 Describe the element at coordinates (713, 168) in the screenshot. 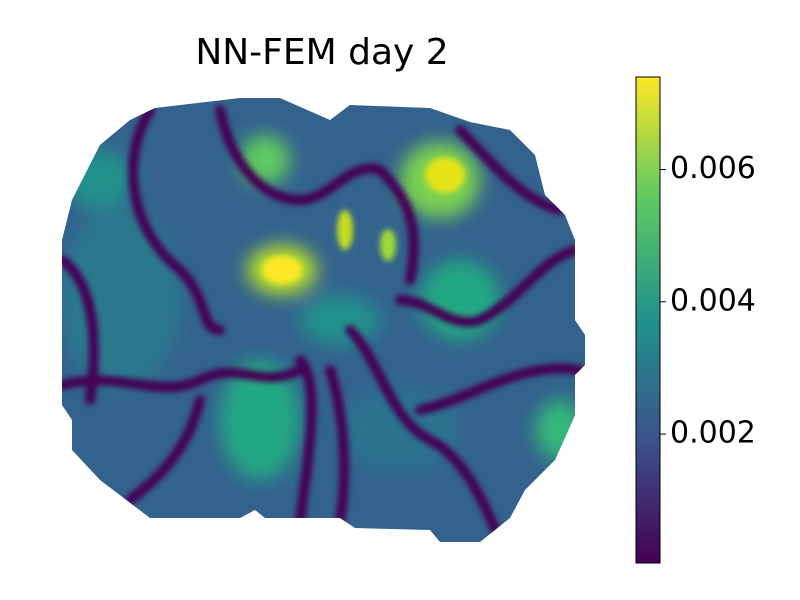

I see `colorbar-tick-label: 0.006` at that location.